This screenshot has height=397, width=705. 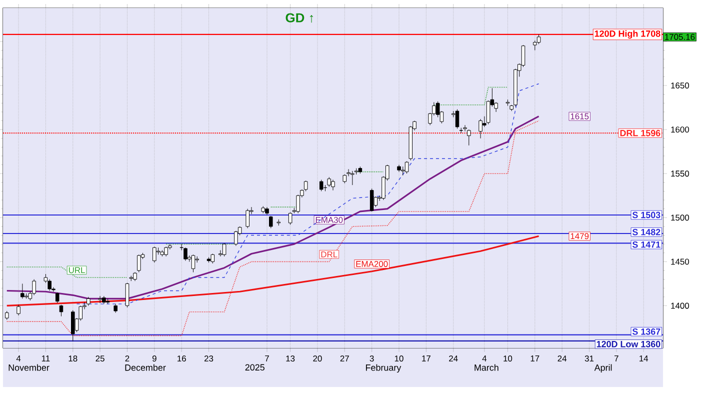 I want to click on text: April, so click(x=603, y=368).